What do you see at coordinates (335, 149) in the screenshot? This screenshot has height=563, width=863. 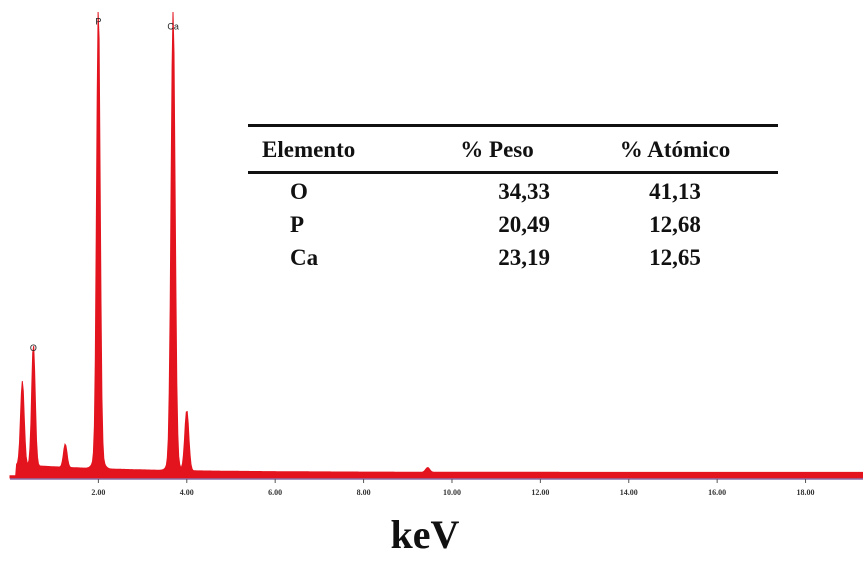 I see `header-elemento: Elemento` at bounding box center [335, 149].